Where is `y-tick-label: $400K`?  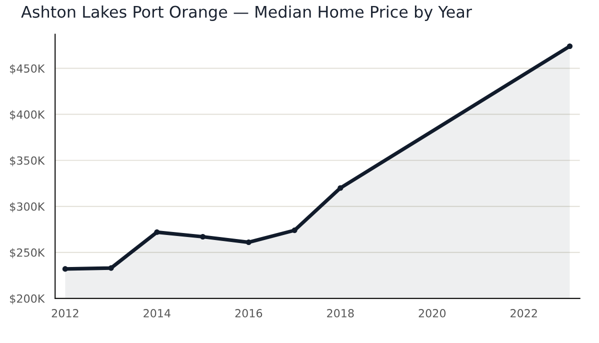 y-tick-label: $400K is located at coordinates (27, 115).